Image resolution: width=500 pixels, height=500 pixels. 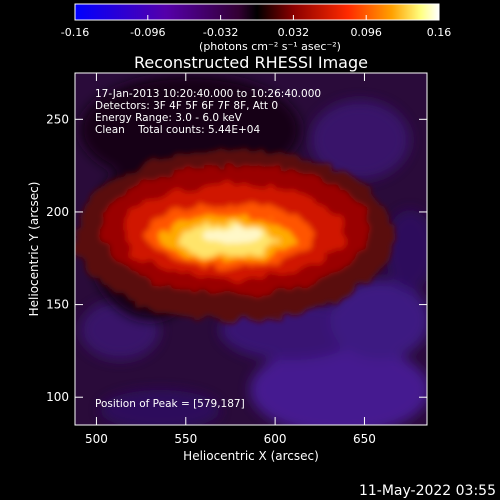 I want to click on annotation-energy: Energy Range: 3.0 - 6.0 keV, so click(x=169, y=118).